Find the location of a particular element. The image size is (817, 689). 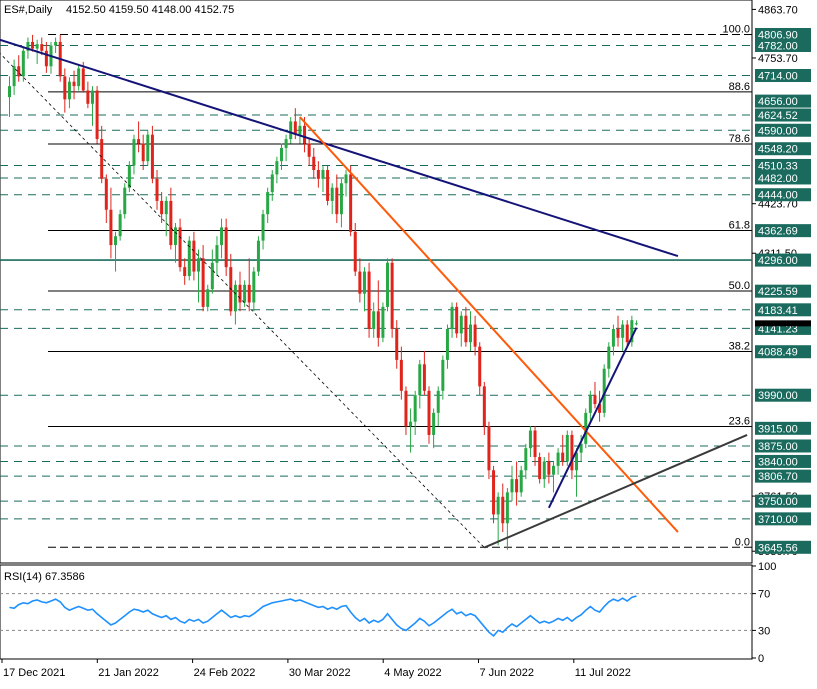

rsi-line is located at coordinates (323, 616).